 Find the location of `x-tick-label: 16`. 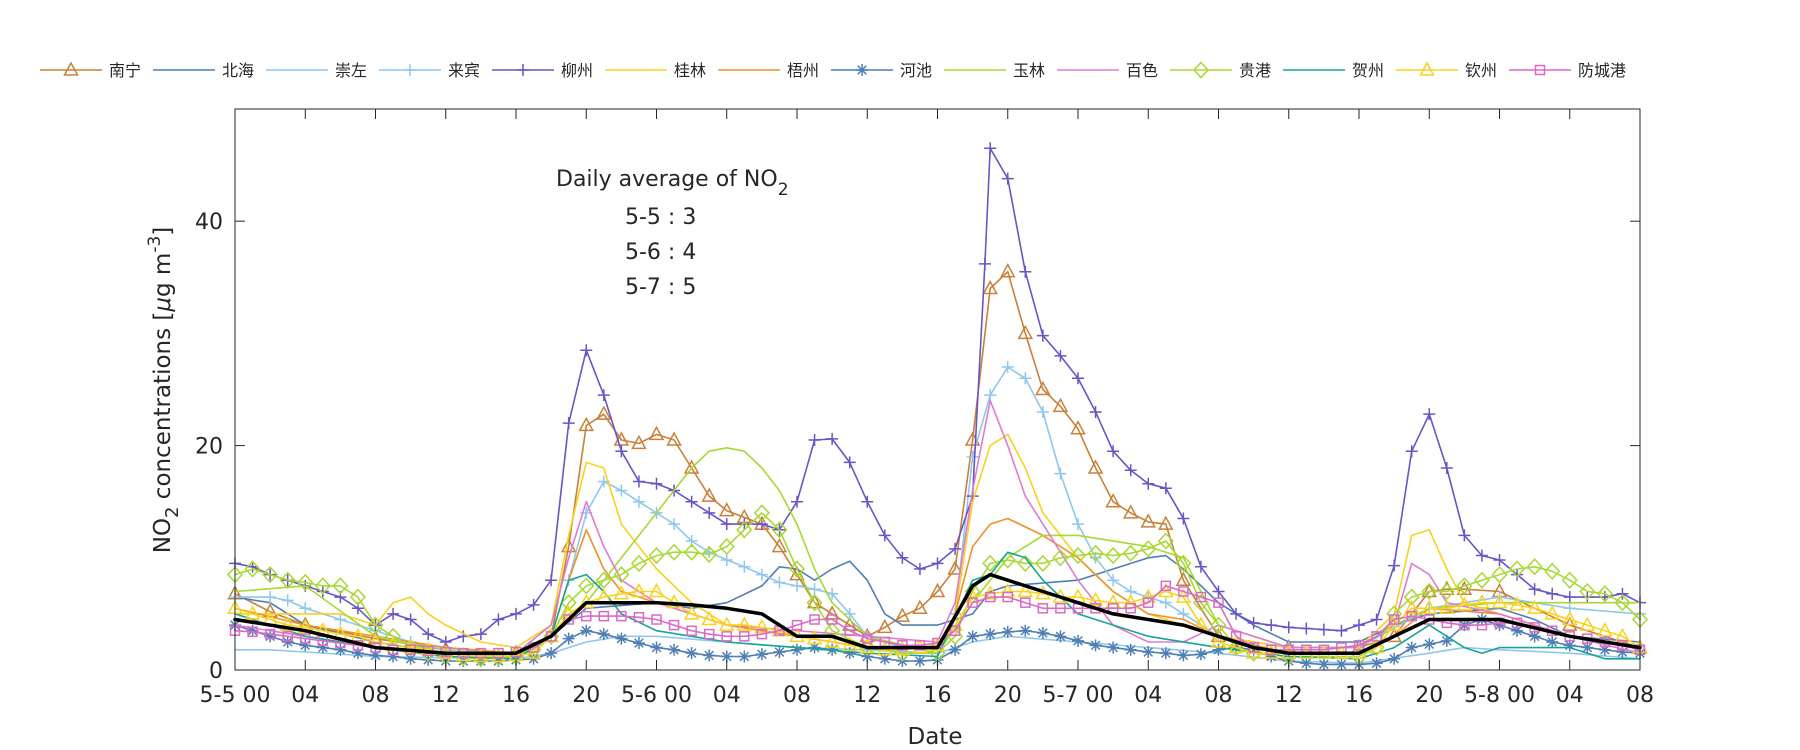

x-tick-label: 16 is located at coordinates (938, 695).